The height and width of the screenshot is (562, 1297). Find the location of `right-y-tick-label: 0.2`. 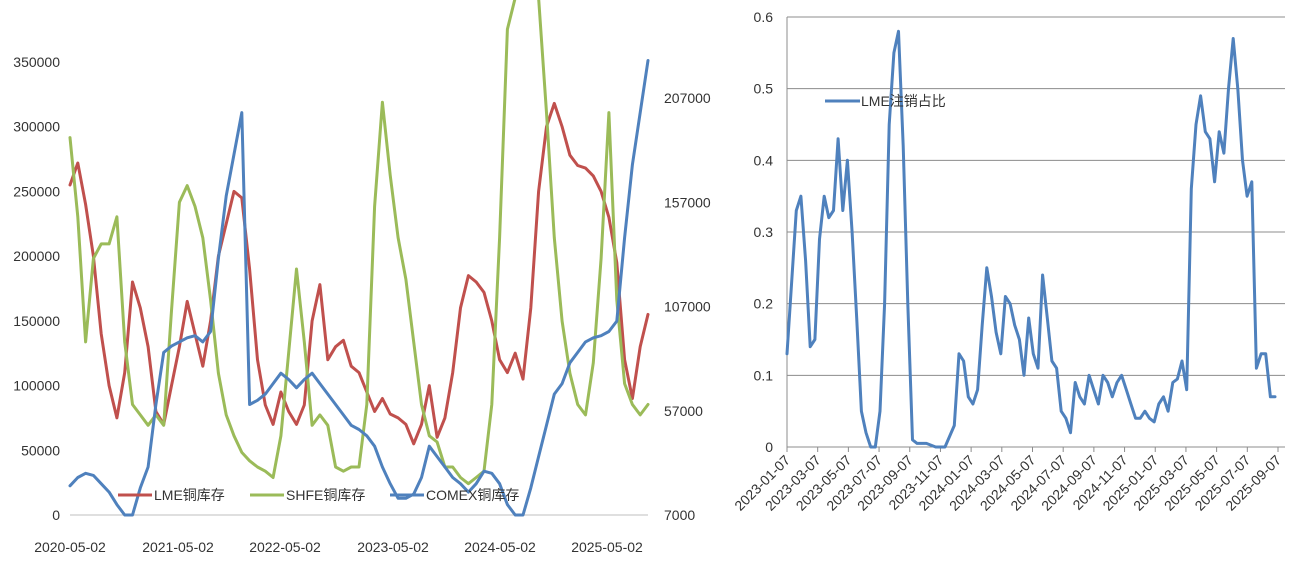

right-y-tick-label: 0.2 is located at coordinates (764, 304).